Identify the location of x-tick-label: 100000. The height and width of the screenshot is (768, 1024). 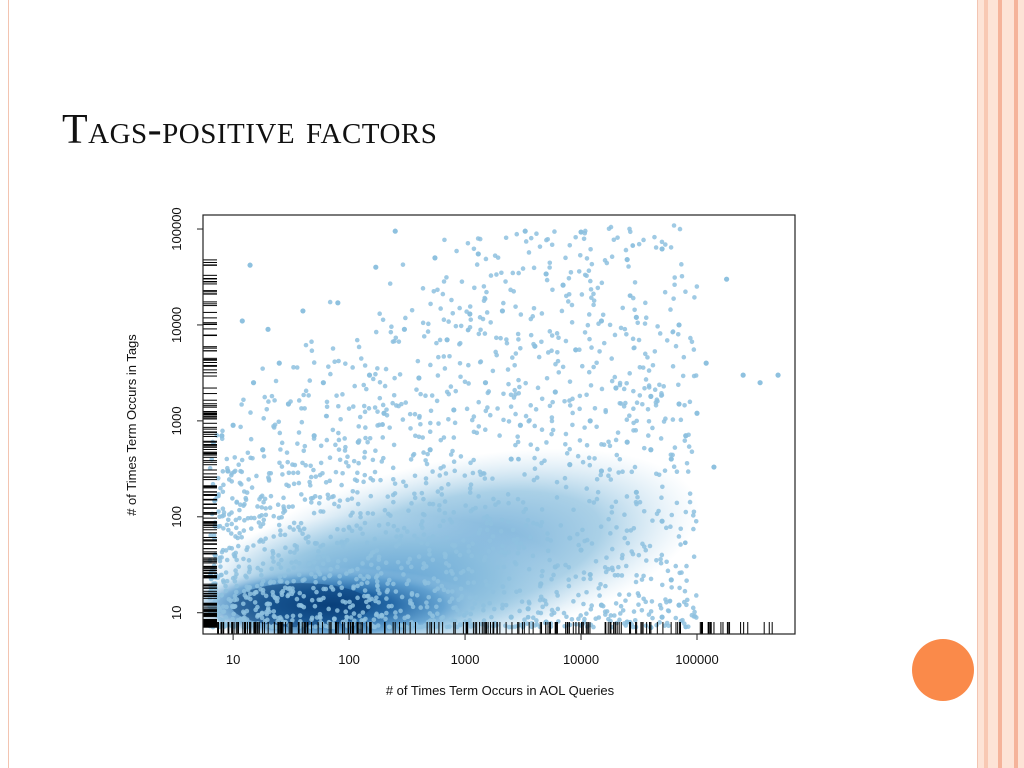
(696, 659).